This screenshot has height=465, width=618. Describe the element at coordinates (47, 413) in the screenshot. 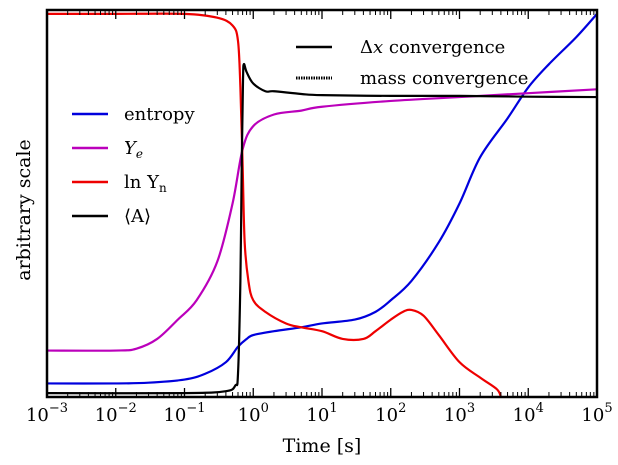

I see `x-tick-label-0: 10⁻³` at that location.